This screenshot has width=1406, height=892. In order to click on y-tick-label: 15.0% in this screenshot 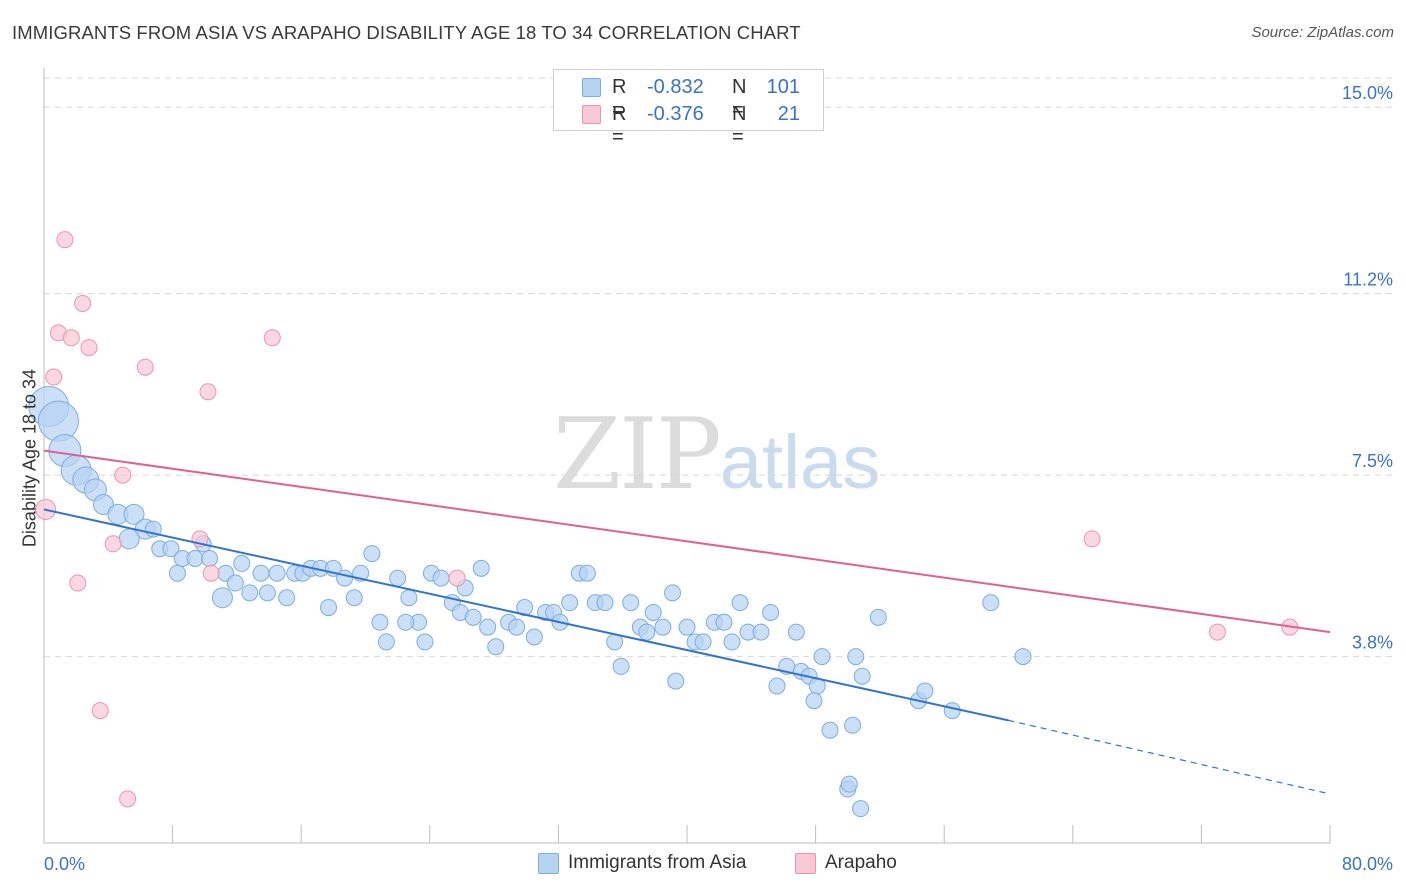, I will do `click(1367, 93)`.